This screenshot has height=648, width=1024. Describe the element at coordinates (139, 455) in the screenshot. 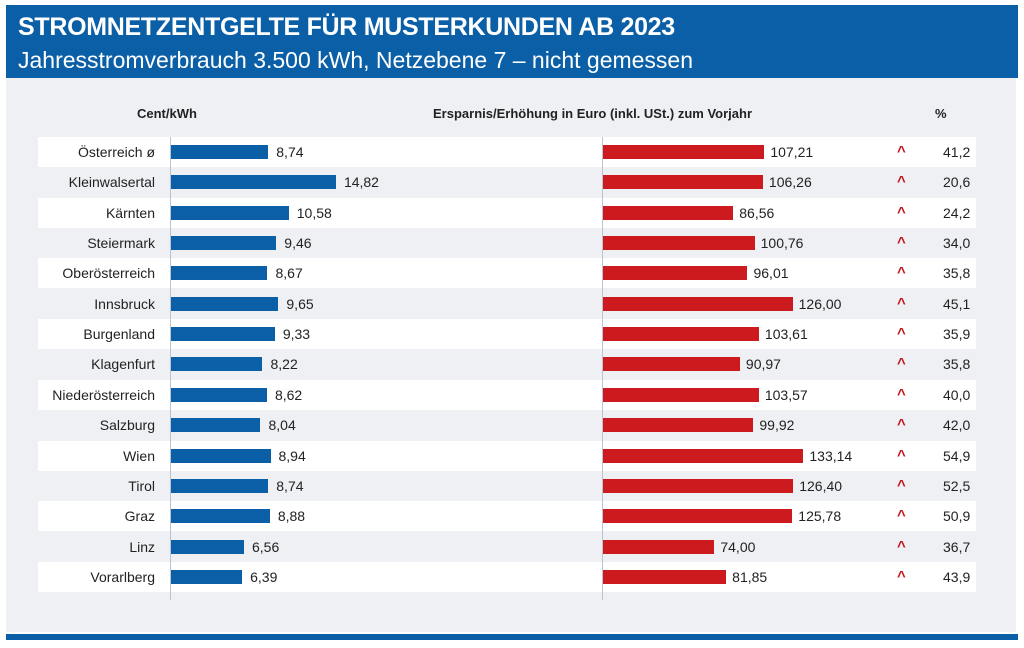

I see `row-label: Wien` at that location.